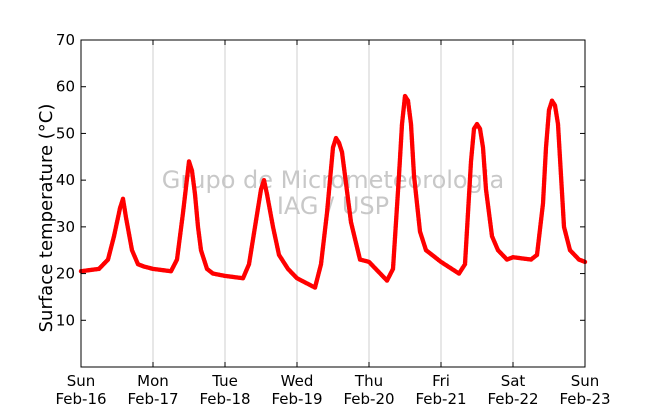 Image resolution: width=650 pixels, height=409 pixels. What do you see at coordinates (65, 320) in the screenshot?
I see `y-tick-label: 10` at bounding box center [65, 320].